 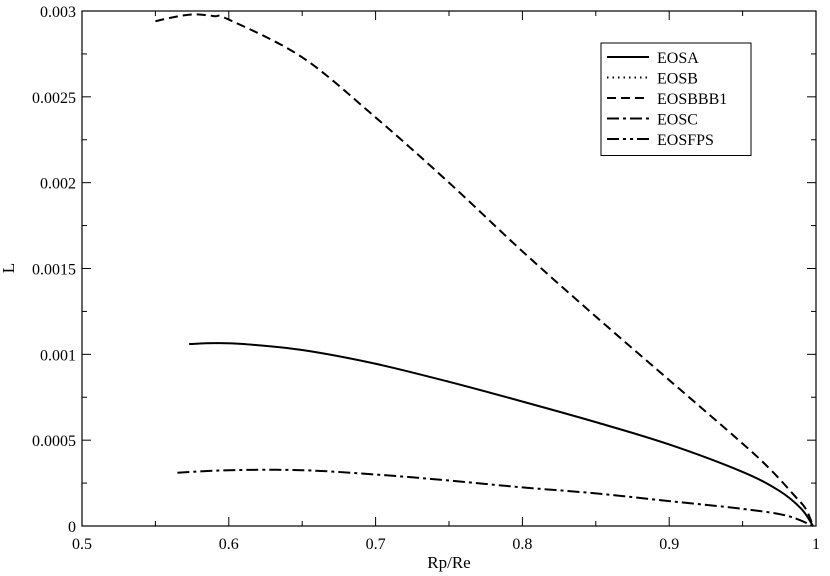 What do you see at coordinates (669, 544) in the screenshot?
I see `x-tick-label: 0.9` at bounding box center [669, 544].